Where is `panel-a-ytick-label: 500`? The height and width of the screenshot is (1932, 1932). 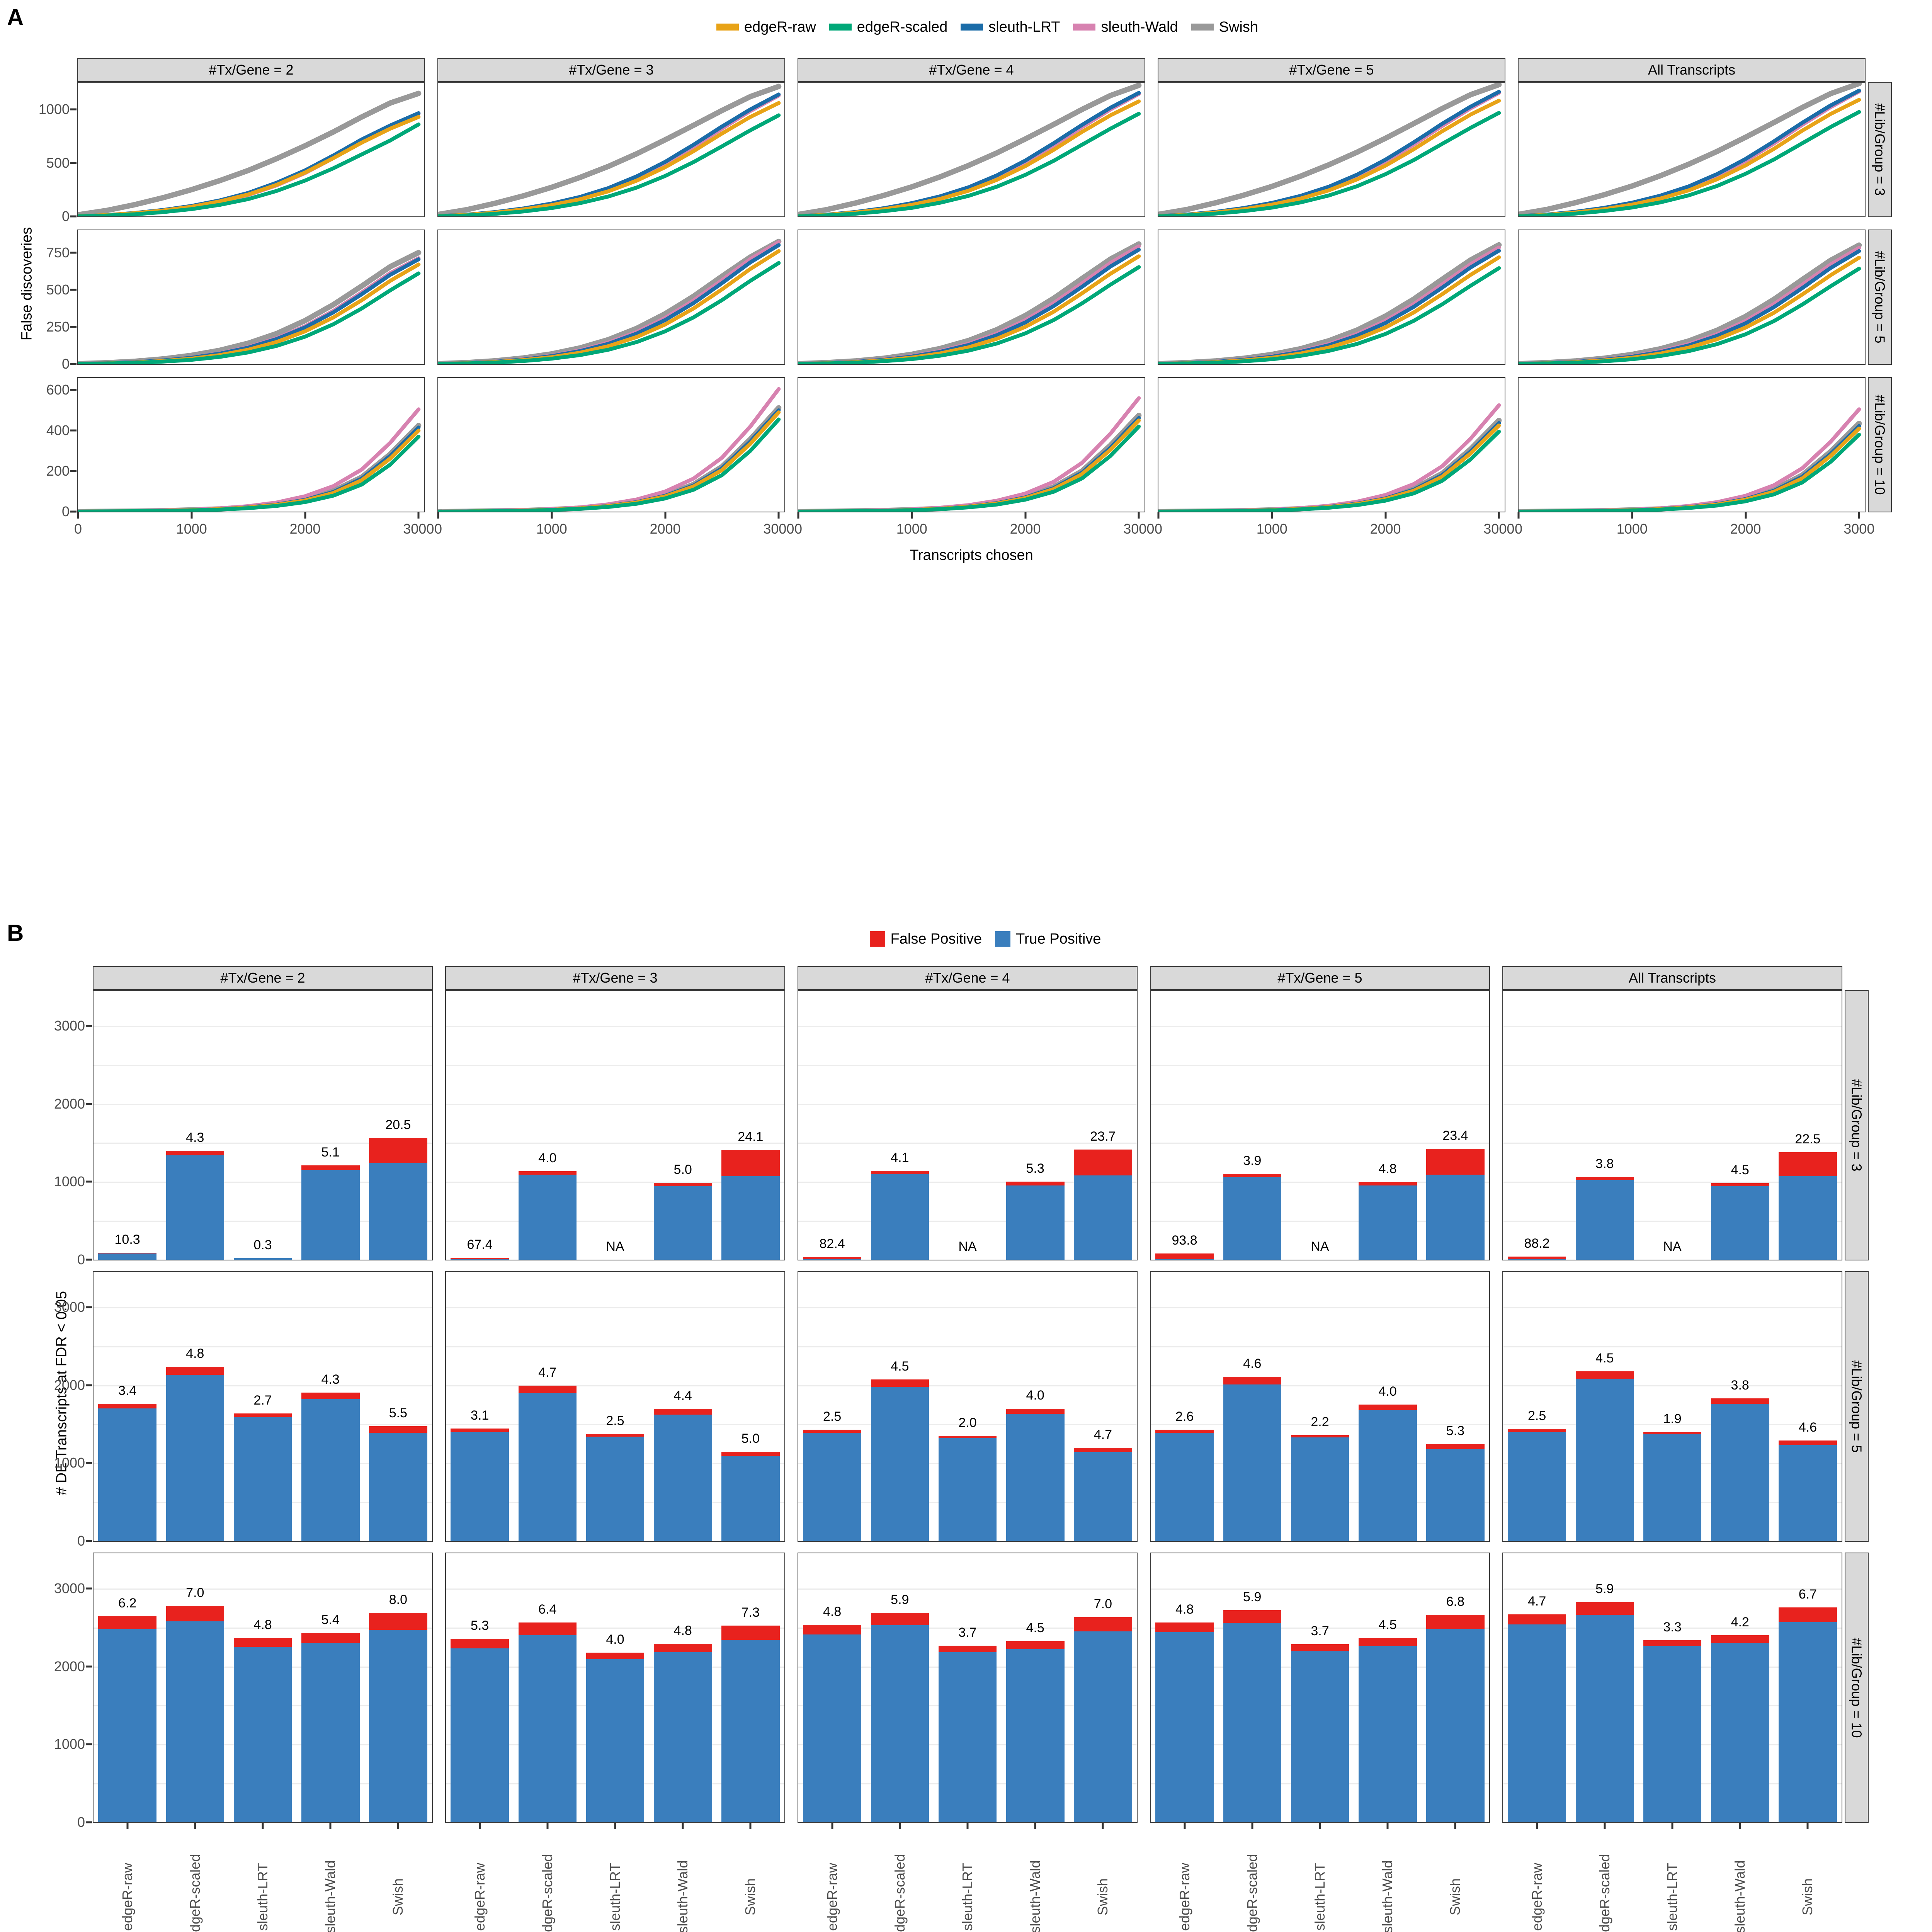
panel-a-ytick-label: 500 is located at coordinates (58, 289).